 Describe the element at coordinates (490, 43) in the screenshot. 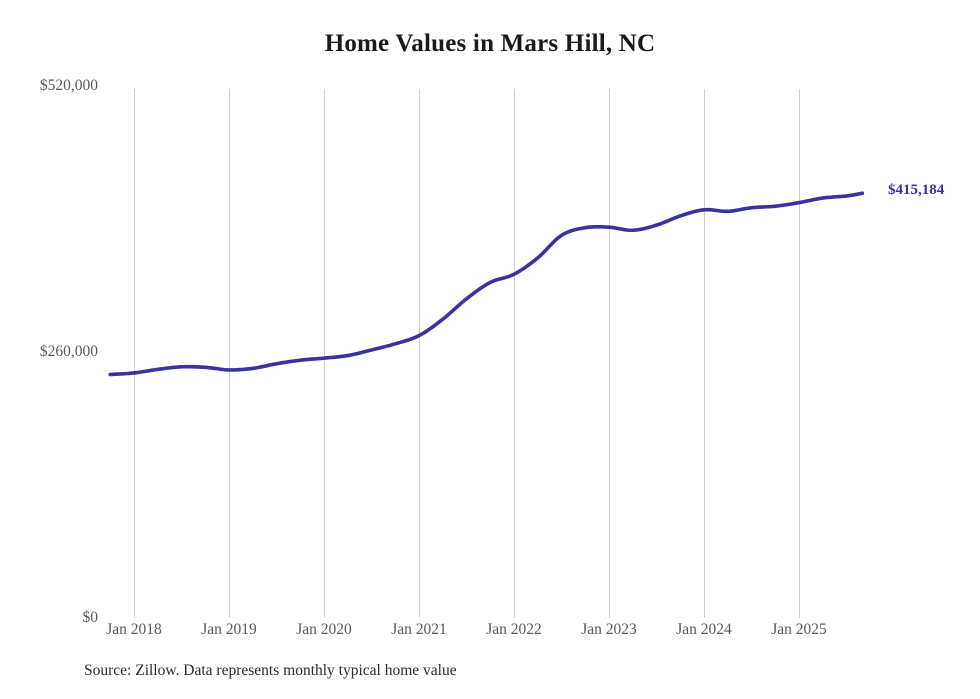

I see `chart-title: Home Values in Mars Hill, NC` at that location.